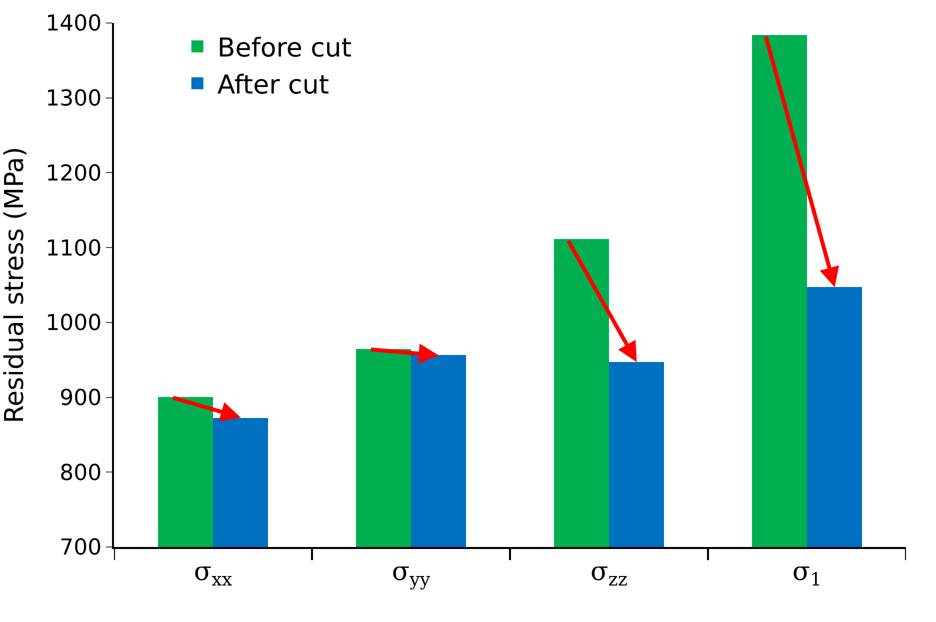  I want to click on y-tick-label: 1100, so click(74, 249).